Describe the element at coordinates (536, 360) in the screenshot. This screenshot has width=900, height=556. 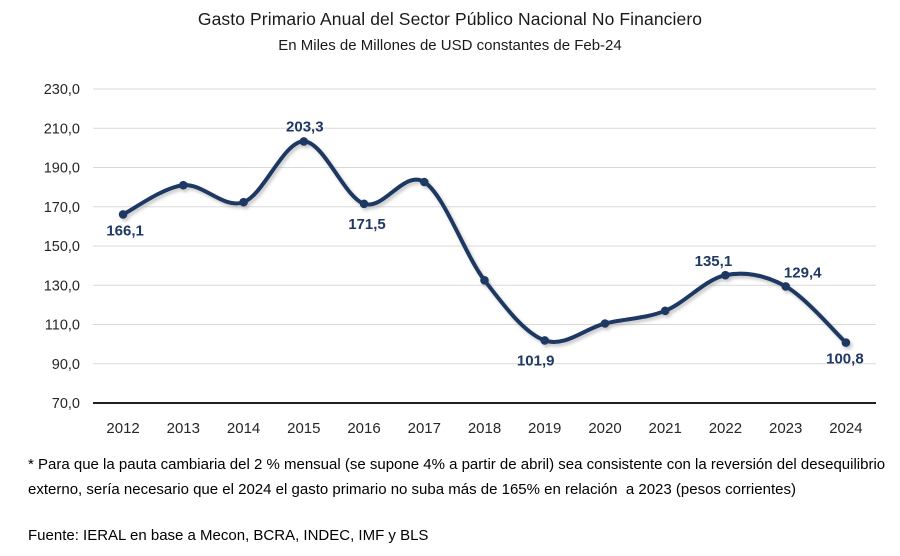
I see `data-point-label: 101,9` at that location.